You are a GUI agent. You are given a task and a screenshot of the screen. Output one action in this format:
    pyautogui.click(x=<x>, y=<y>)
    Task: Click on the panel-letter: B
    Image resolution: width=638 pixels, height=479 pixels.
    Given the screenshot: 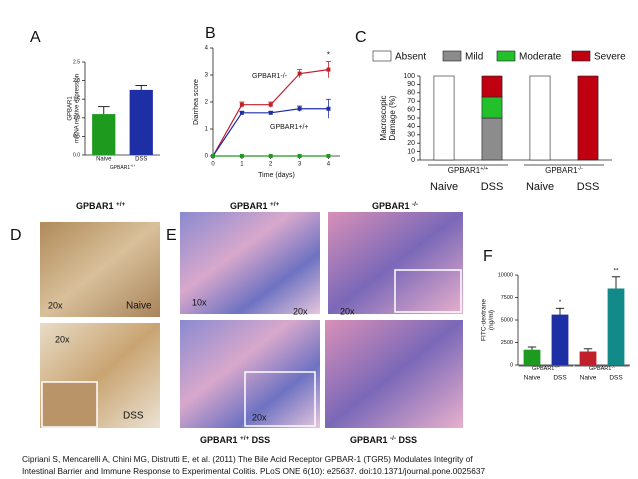 What is the action you would take?
    pyautogui.click(x=210, y=33)
    